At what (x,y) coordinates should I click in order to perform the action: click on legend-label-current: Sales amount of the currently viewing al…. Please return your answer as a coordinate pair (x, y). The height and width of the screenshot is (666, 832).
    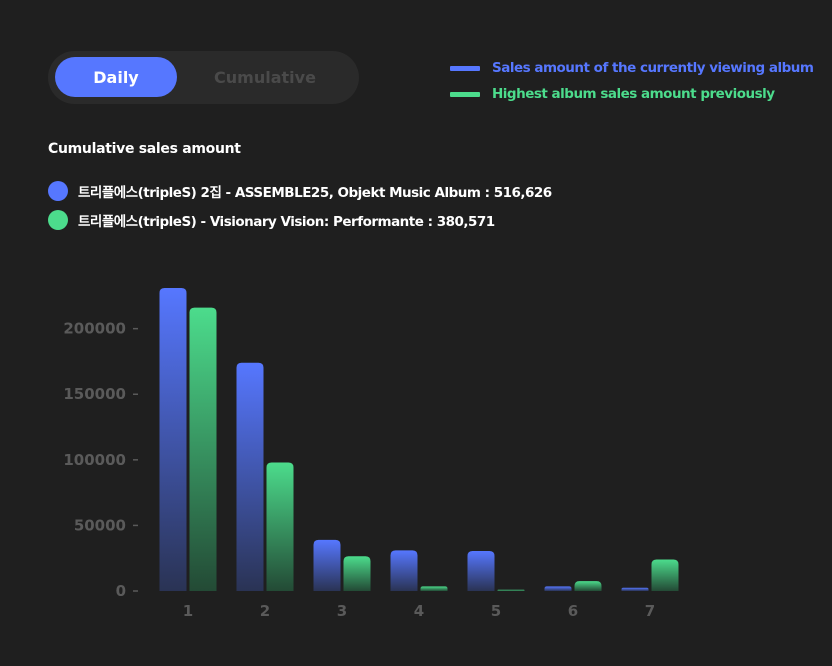
    Looking at the image, I should click on (653, 68).